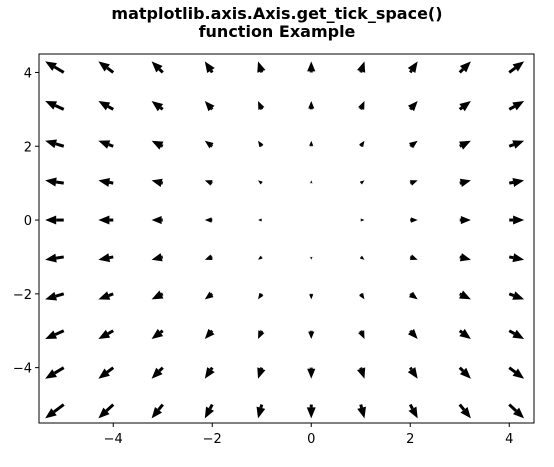  What do you see at coordinates (106, 144) in the screenshot?
I see `quiver-arrow--4-2` at bounding box center [106, 144].